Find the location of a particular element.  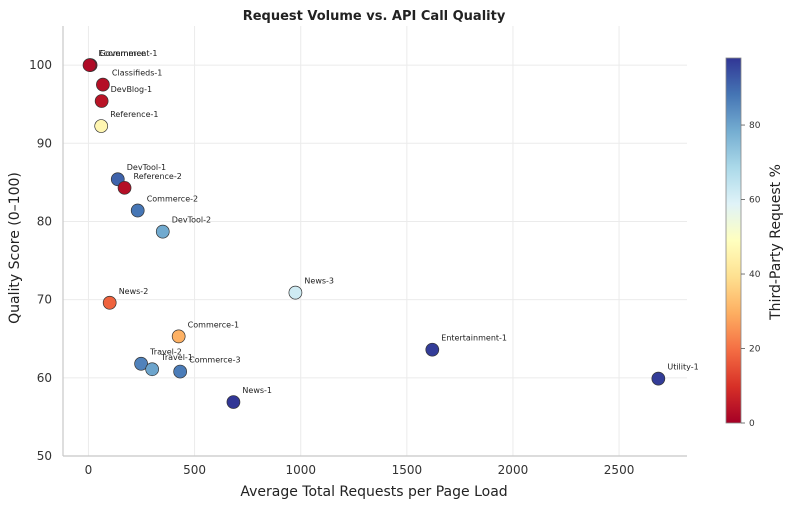

data-label: Commerce-3 is located at coordinates (214, 360).